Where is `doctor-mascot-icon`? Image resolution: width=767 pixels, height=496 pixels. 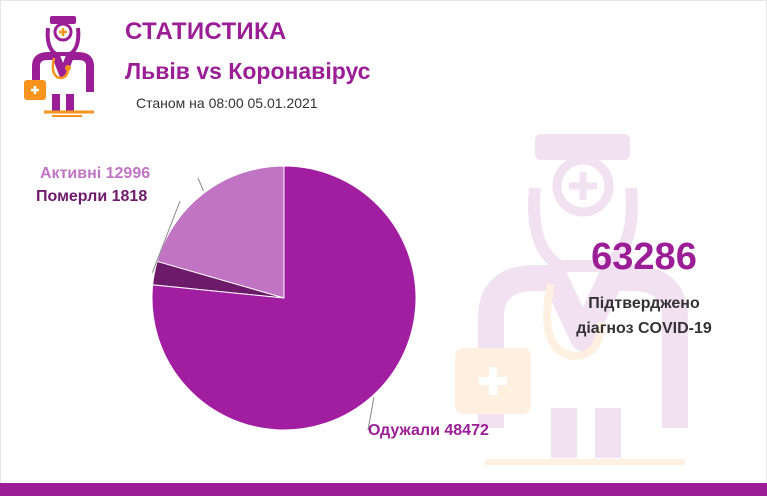
doctor-mascot-icon is located at coordinates (59, 66).